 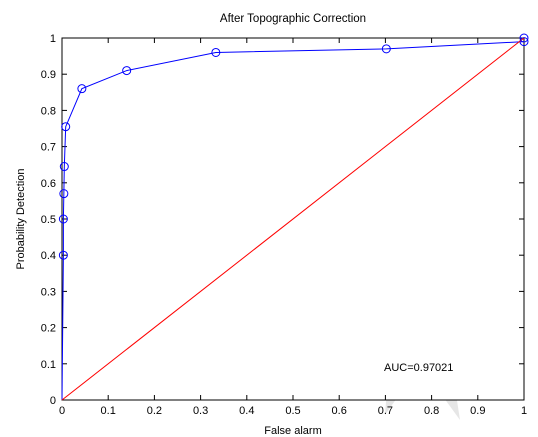 What do you see at coordinates (246, 411) in the screenshot?
I see `x-tick-label: 0.4` at bounding box center [246, 411].